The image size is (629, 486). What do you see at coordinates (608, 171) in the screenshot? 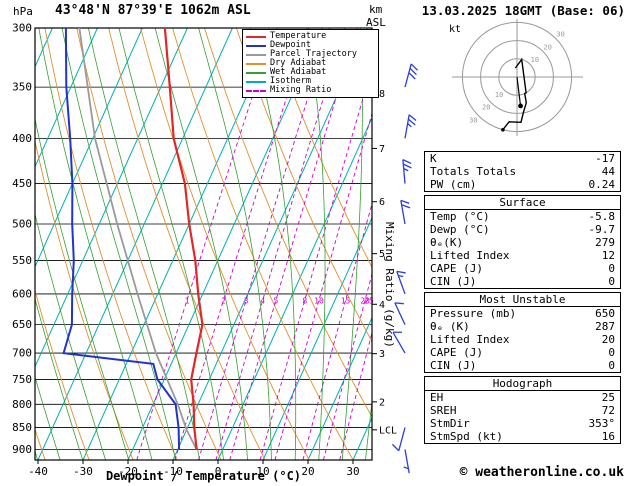
I see `row-value: 44` at bounding box center [608, 171].